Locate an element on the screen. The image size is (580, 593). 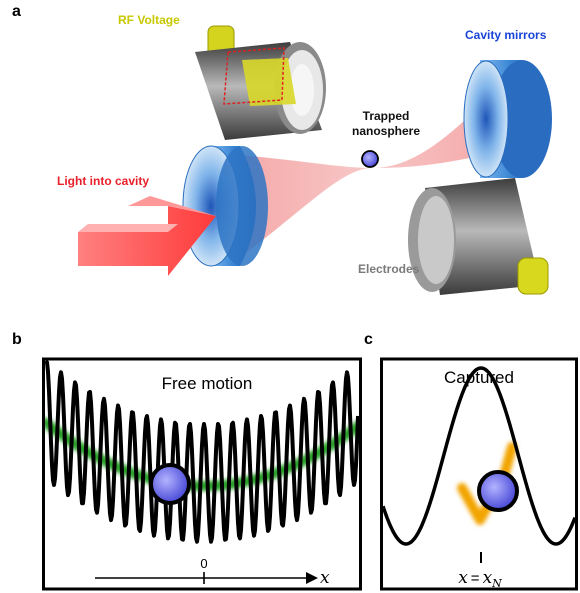
label-trapped: Trapped is located at coordinates (386, 116).